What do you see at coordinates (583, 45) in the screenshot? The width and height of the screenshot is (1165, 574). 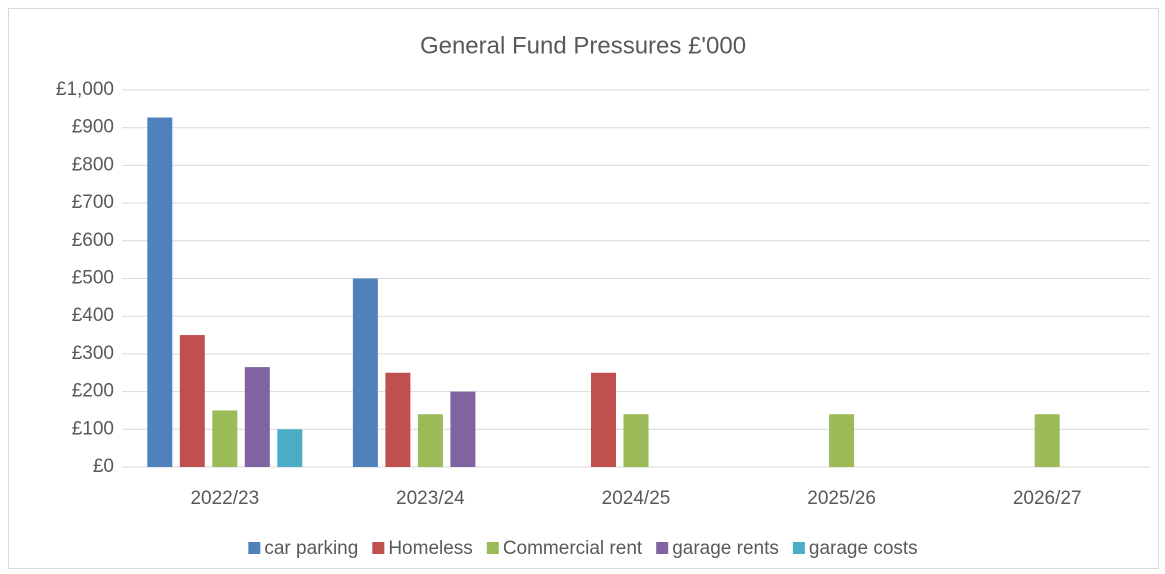 I see `chart-title: General Fund Pressures £'000` at bounding box center [583, 45].